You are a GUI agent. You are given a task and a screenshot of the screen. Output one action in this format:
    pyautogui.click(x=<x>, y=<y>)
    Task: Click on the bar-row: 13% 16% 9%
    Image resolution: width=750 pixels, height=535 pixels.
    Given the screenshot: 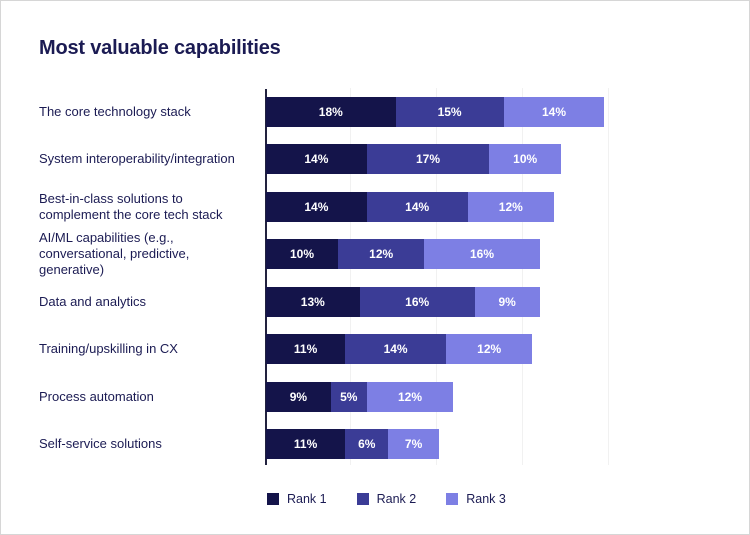 What is the action you would take?
    pyautogui.click(x=403, y=302)
    